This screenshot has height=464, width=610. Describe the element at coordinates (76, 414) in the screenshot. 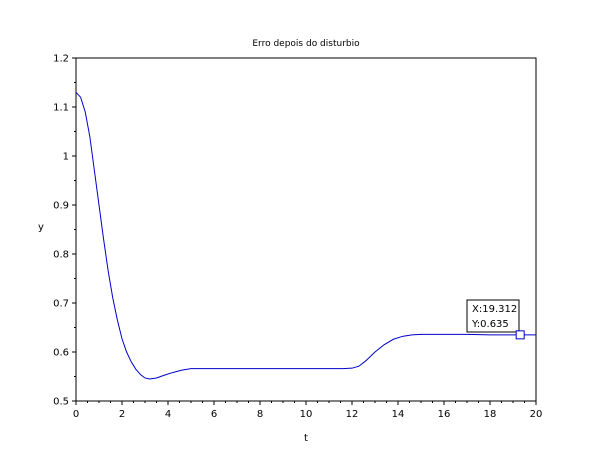

I see `x-tick-label: 0` at that location.